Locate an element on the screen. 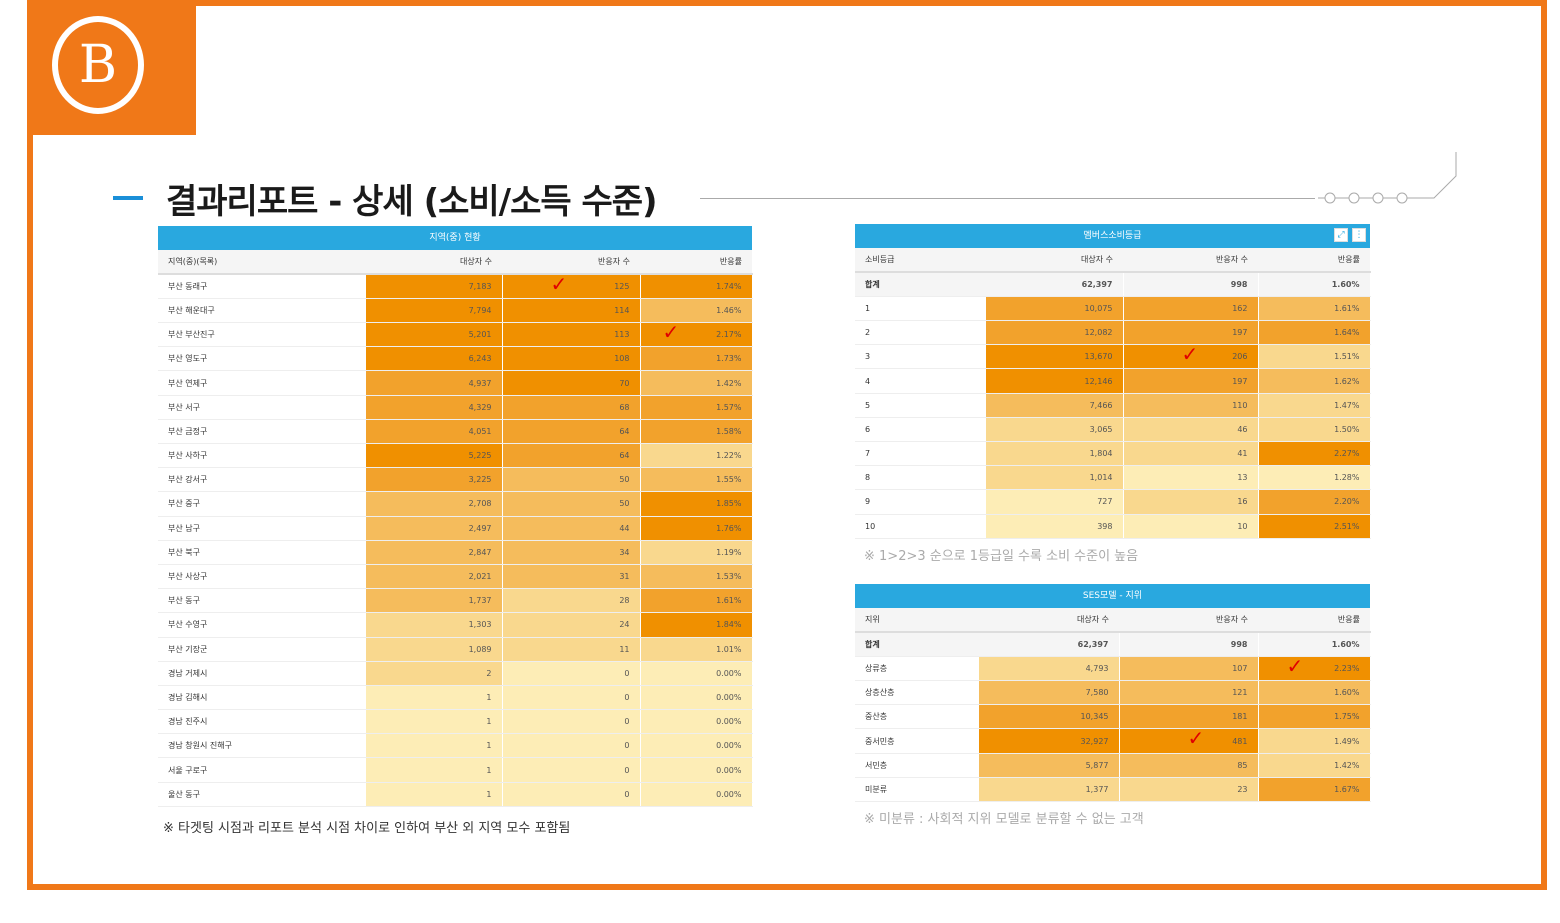 Image resolution: width=1560 pixels, height=923 pixels. row-label: 부산 해운대구 is located at coordinates (262, 311).